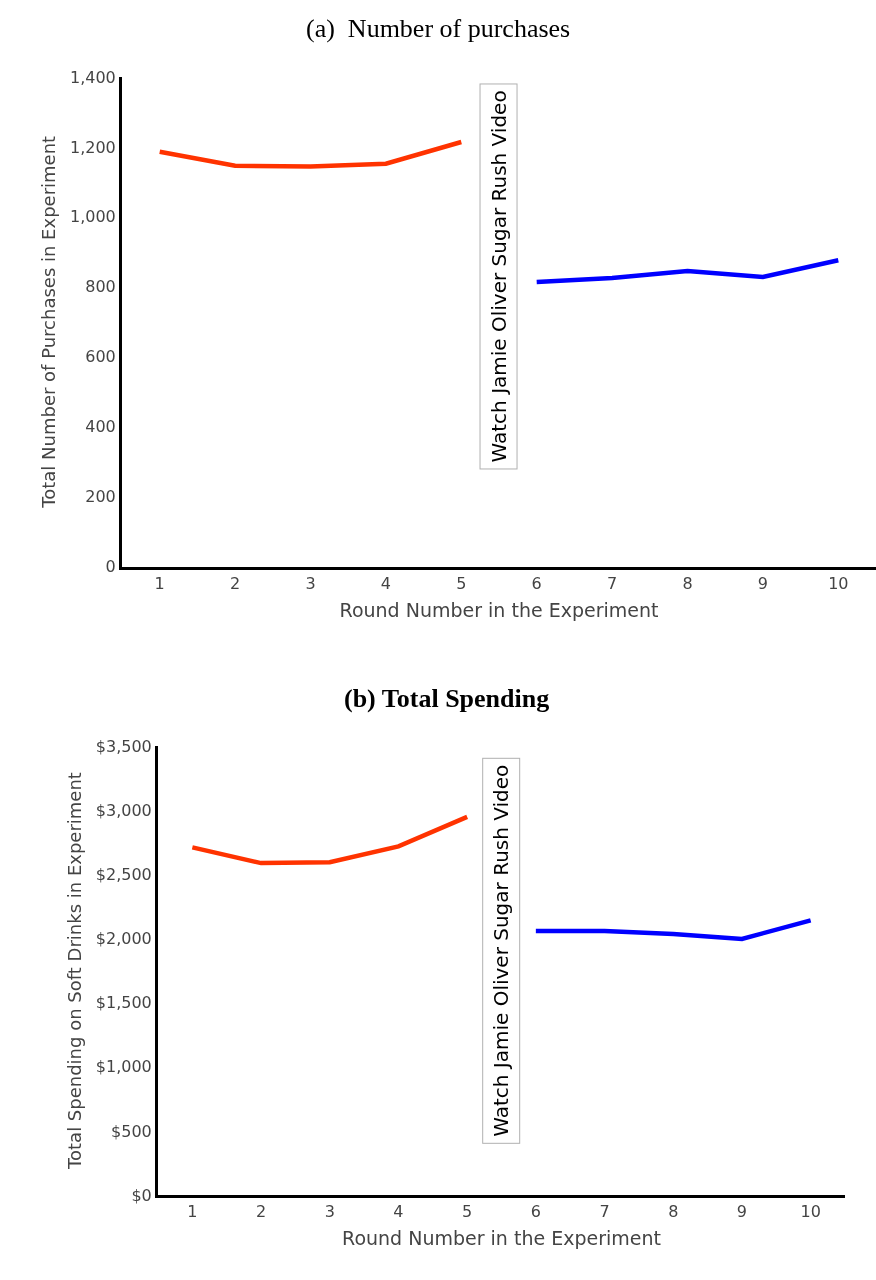 This screenshot has width=876, height=1280. What do you see at coordinates (131, 1131) in the screenshot?
I see `y-tick-label: $500` at bounding box center [131, 1131].